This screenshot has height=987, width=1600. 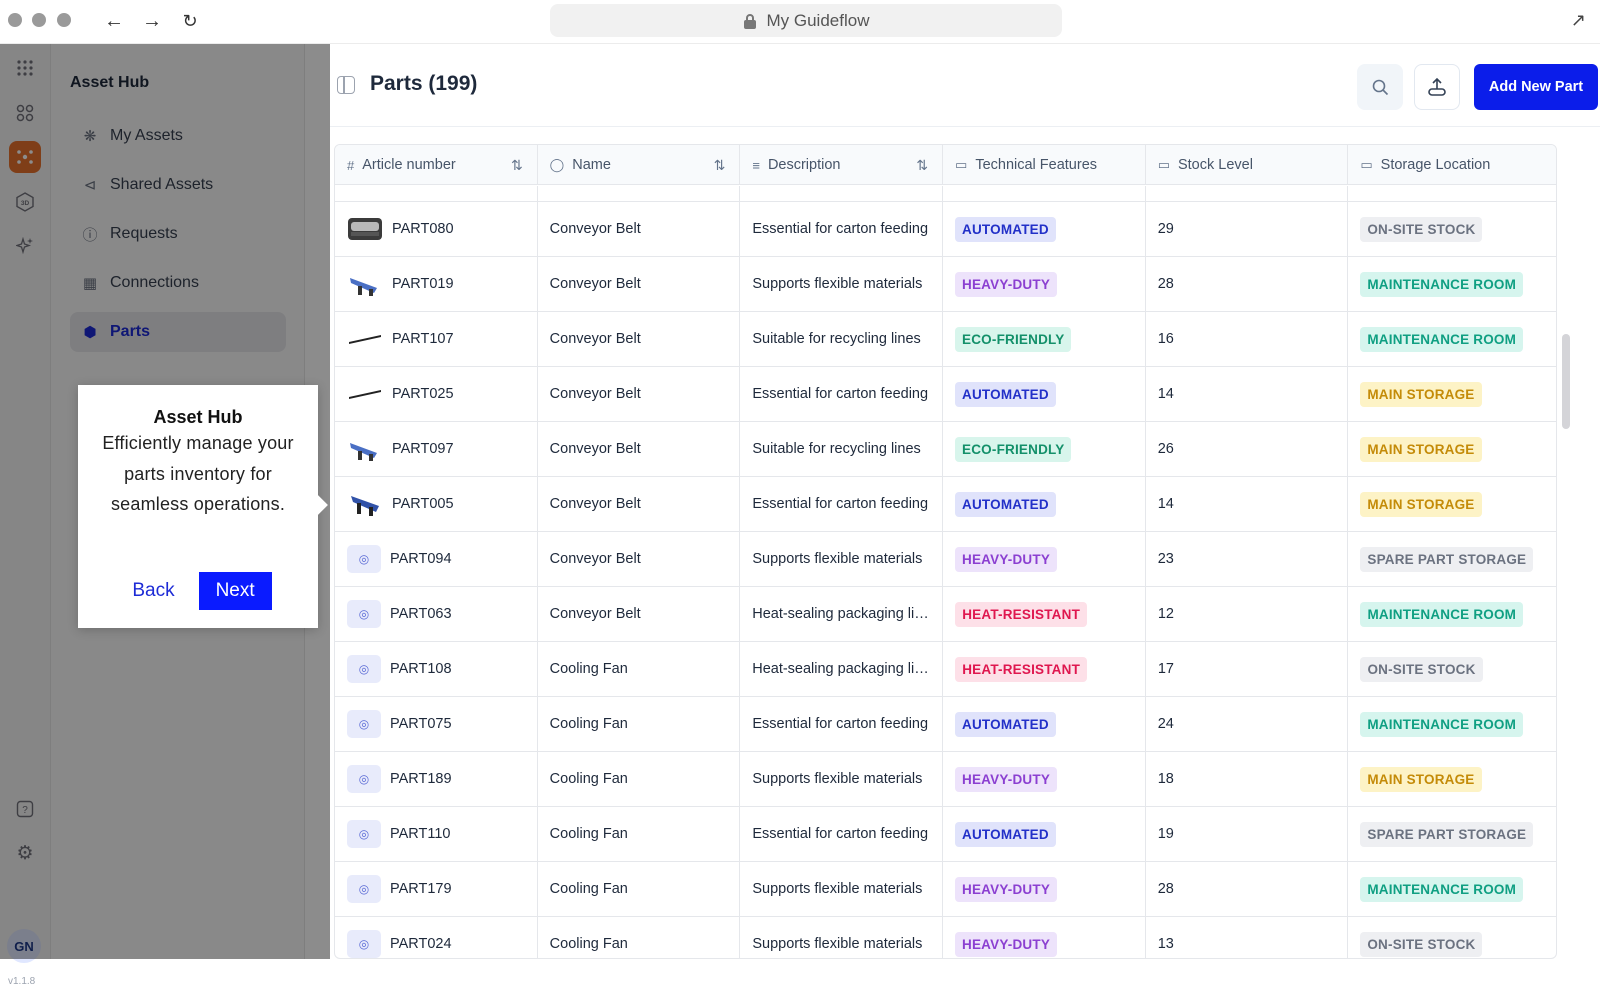 What do you see at coordinates (178, 332) in the screenshot?
I see `sidebar-item-parts: ⬢ Parts` at bounding box center [178, 332].